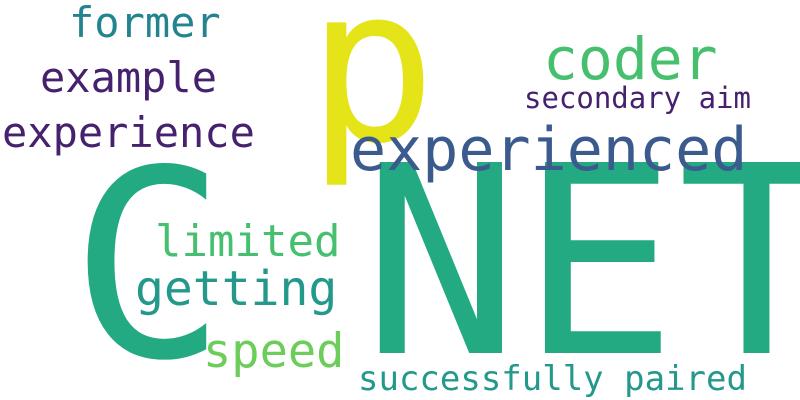 This screenshot has height=400, width=800. Describe the element at coordinates (145, 23) in the screenshot. I see `word-former: former` at that location.